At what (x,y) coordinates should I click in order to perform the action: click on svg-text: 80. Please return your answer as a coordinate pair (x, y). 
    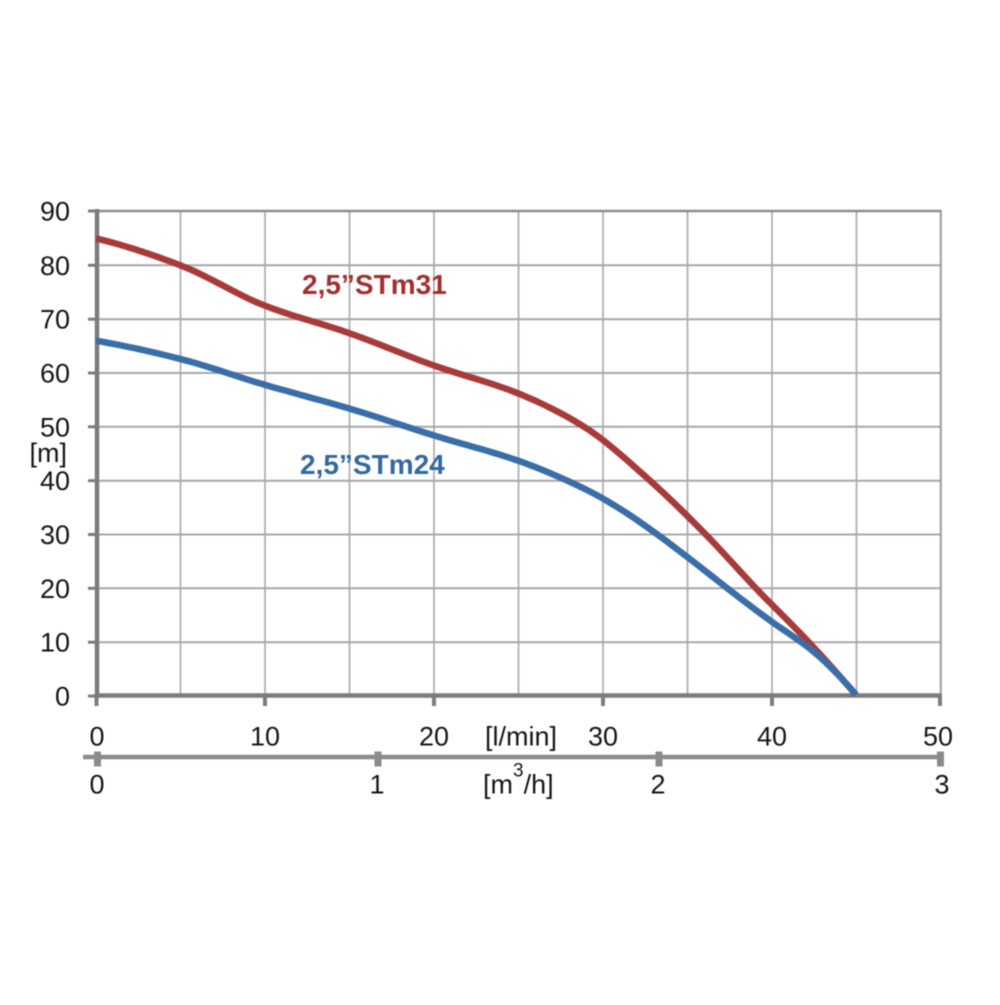
    Looking at the image, I should click on (55, 266).